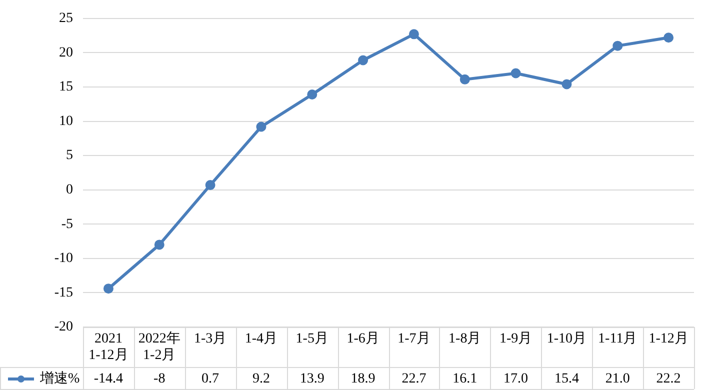  What do you see at coordinates (211, 379) in the screenshot?
I see `data-label: 0.7` at bounding box center [211, 379].